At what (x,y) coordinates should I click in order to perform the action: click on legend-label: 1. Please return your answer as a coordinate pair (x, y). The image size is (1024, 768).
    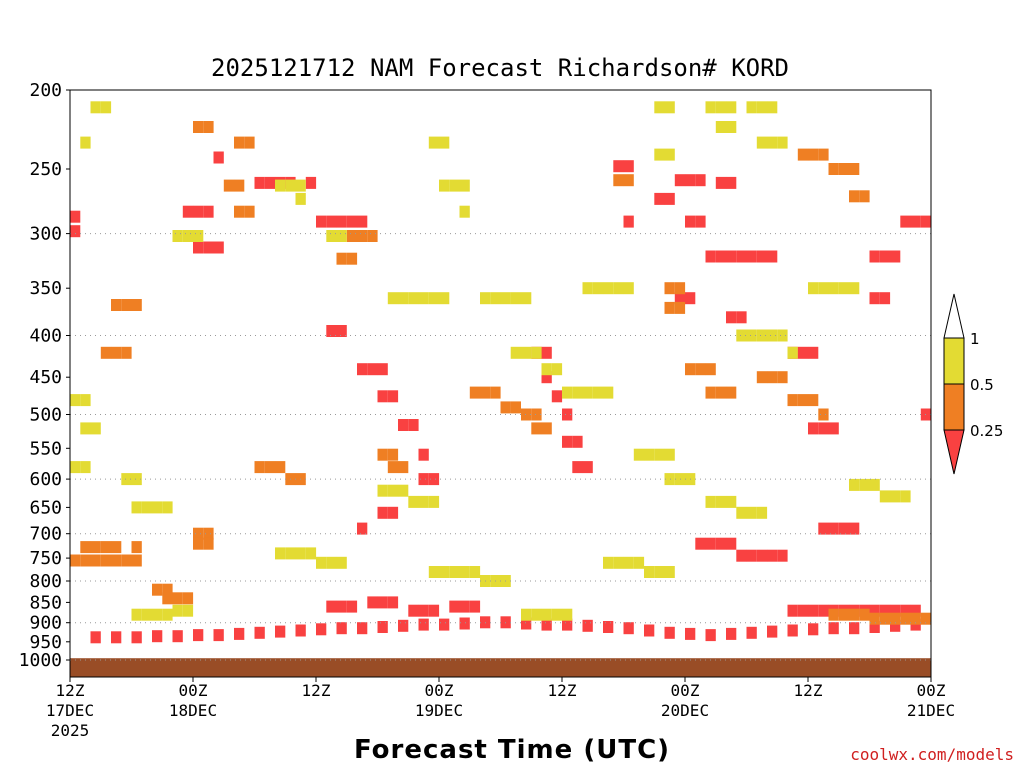
    Looking at the image, I should click on (975, 339).